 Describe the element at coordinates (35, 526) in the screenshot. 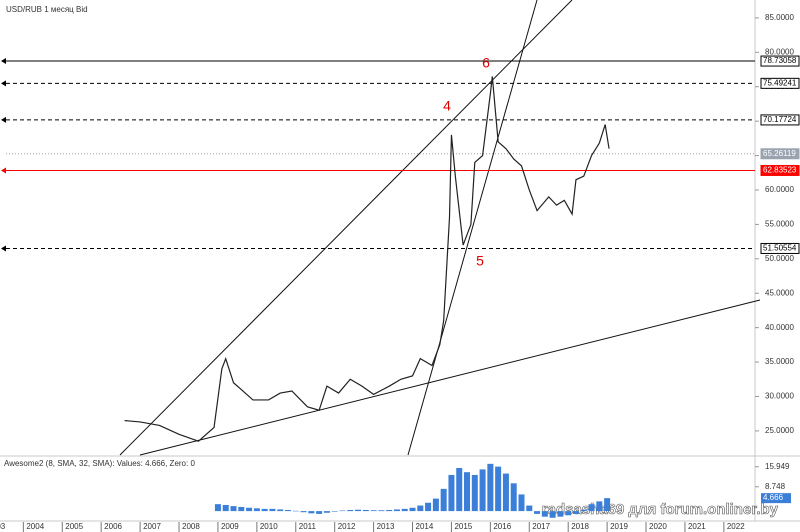

I see `x-tick-label: 2004` at that location.